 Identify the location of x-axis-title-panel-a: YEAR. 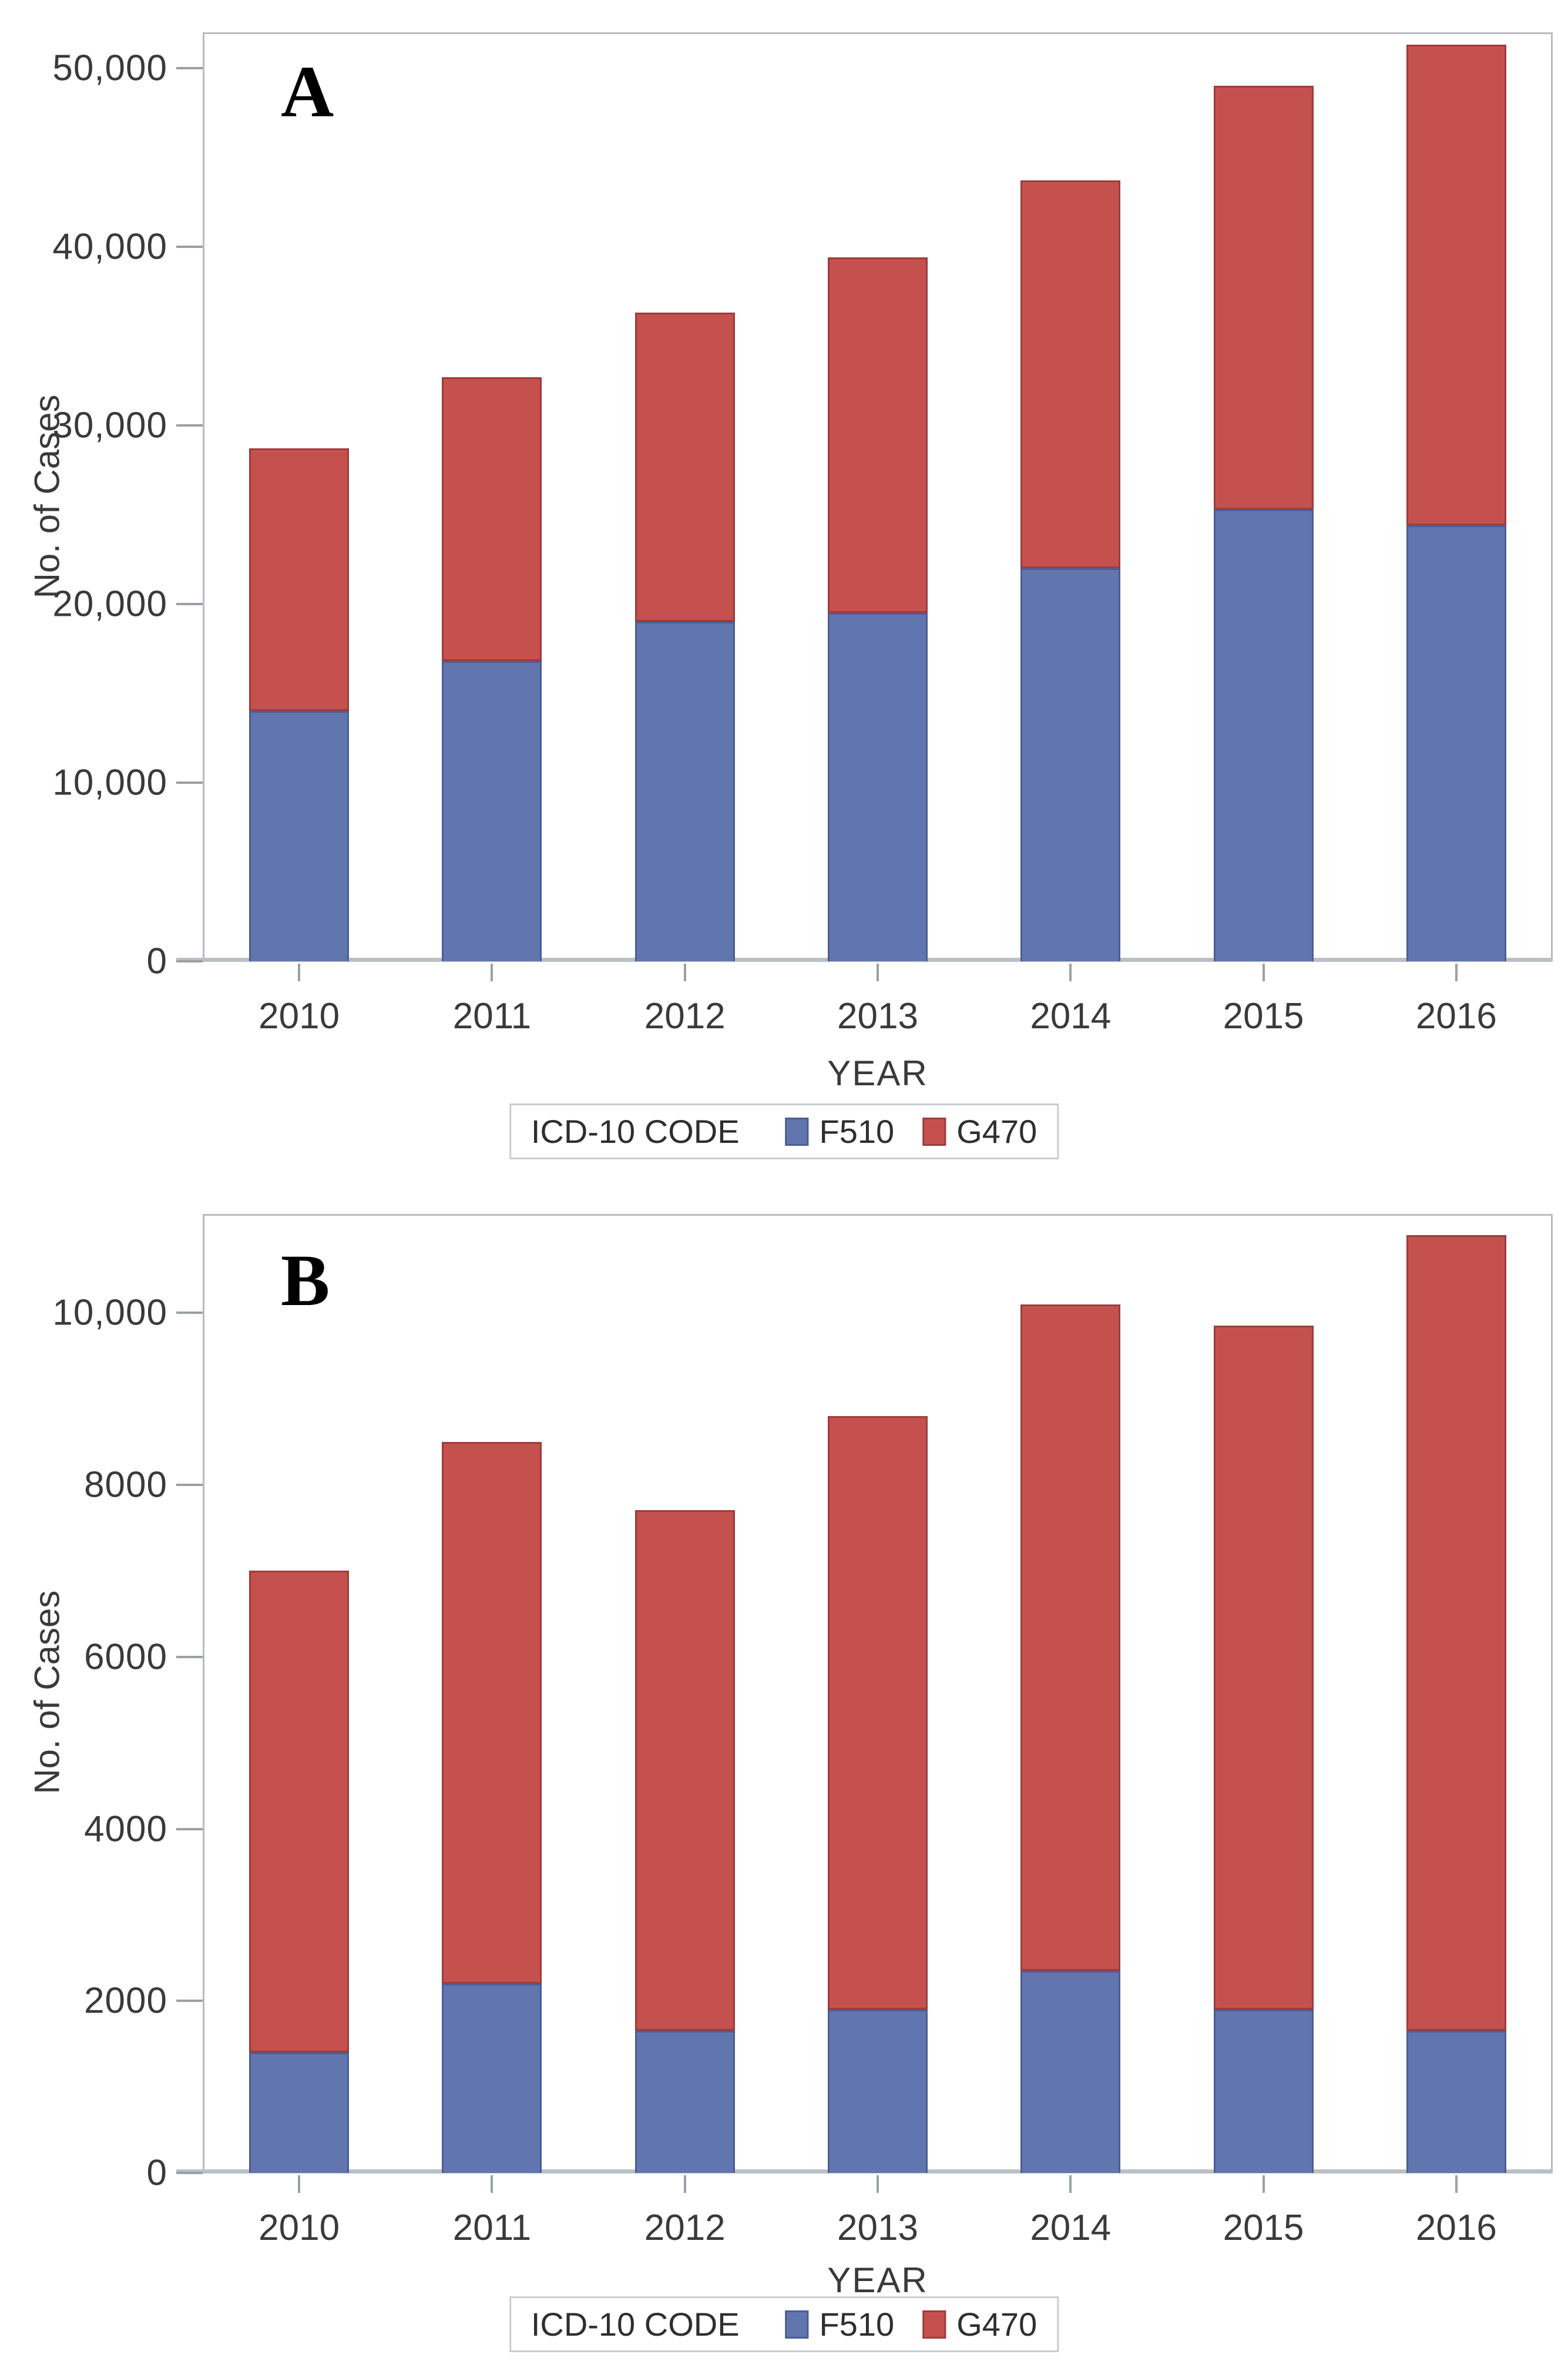
(877, 1073).